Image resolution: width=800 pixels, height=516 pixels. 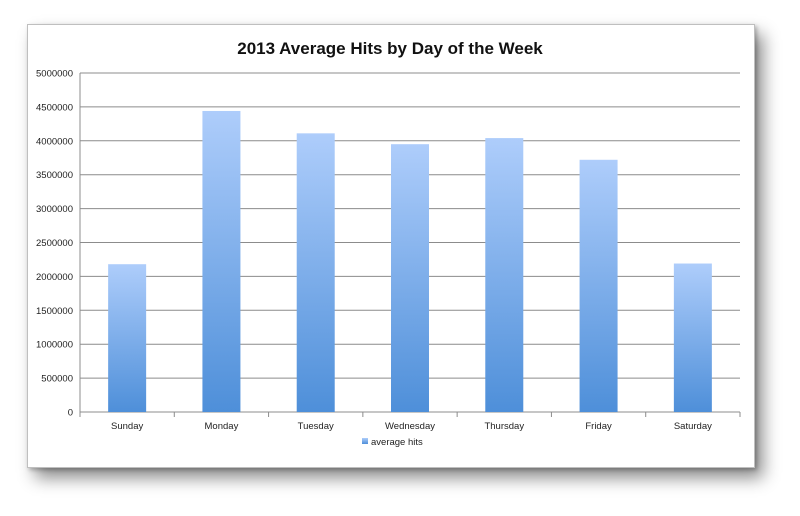 I want to click on x-tick-label: Thursday, so click(x=504, y=426).